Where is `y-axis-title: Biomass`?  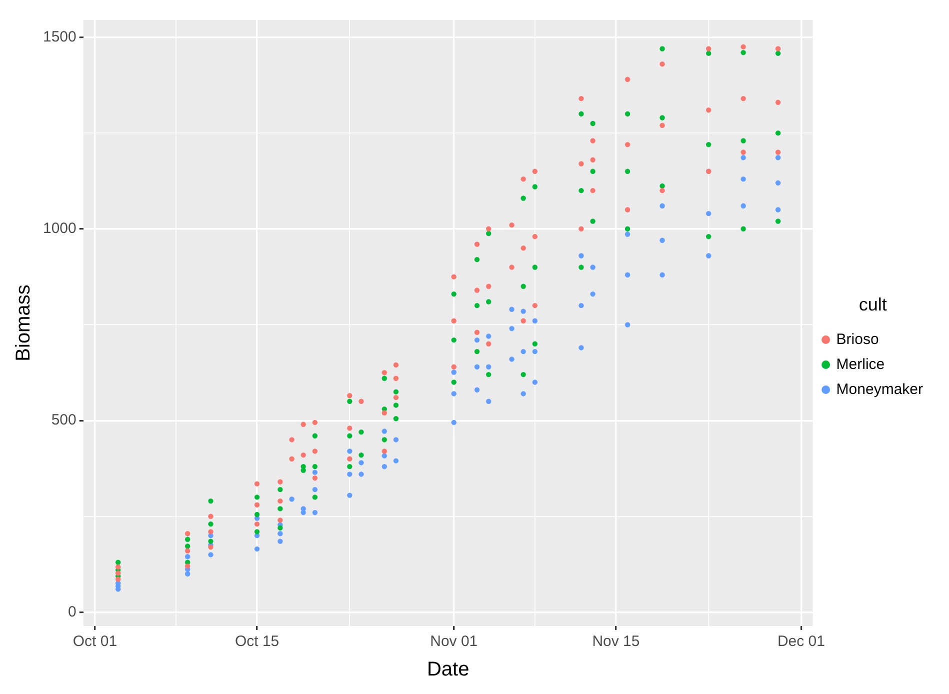
y-axis-title: Biomass is located at coordinates (23, 323).